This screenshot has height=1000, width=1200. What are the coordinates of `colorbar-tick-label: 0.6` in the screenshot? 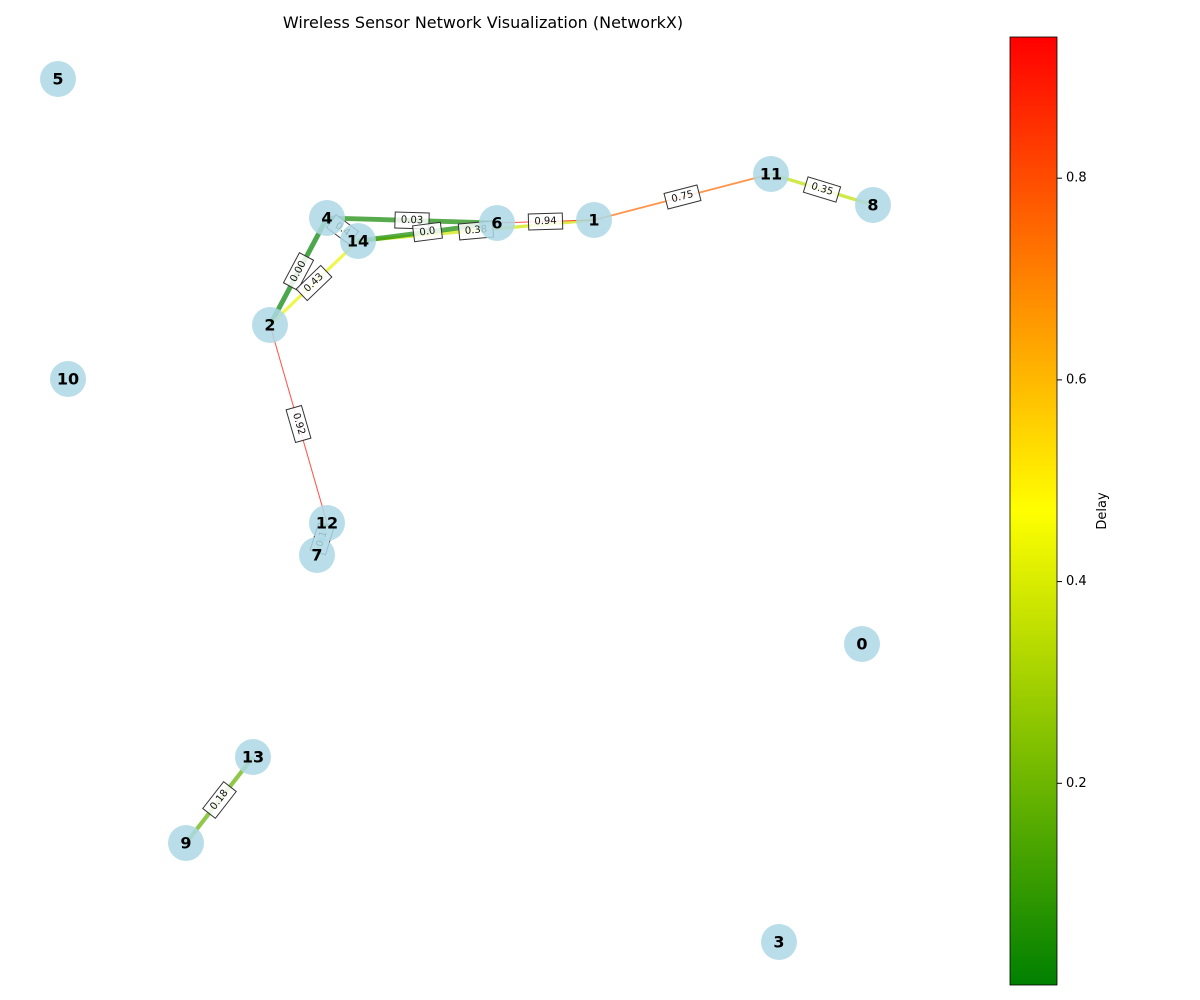 It's located at (1076, 379).